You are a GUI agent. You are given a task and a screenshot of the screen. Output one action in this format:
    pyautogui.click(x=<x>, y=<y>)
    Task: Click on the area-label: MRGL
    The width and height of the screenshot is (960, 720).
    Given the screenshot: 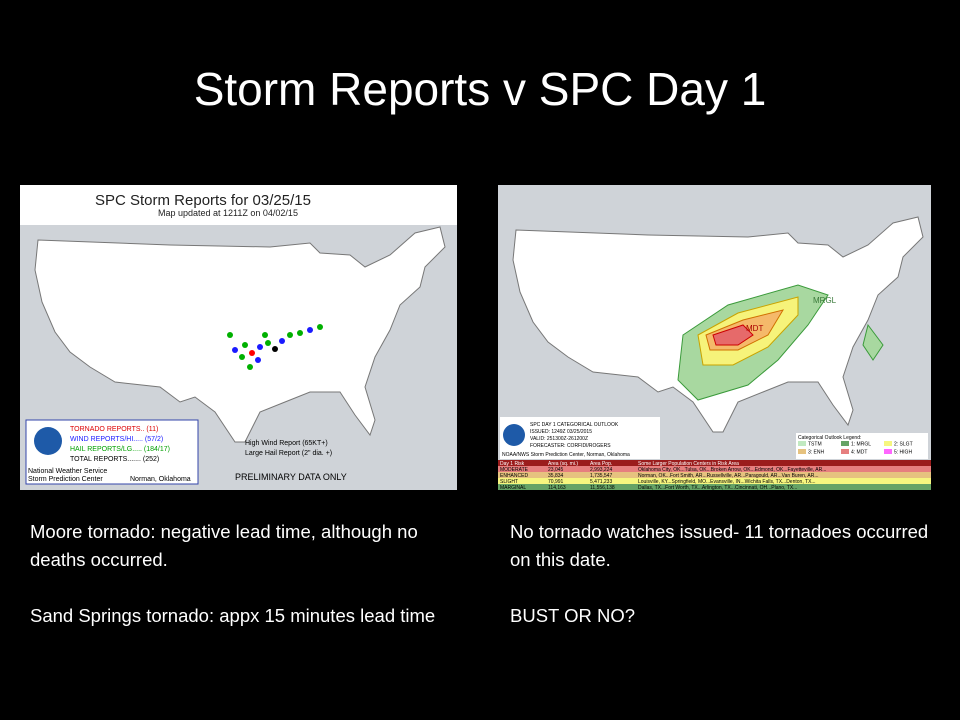 What is the action you would take?
    pyautogui.click(x=825, y=300)
    